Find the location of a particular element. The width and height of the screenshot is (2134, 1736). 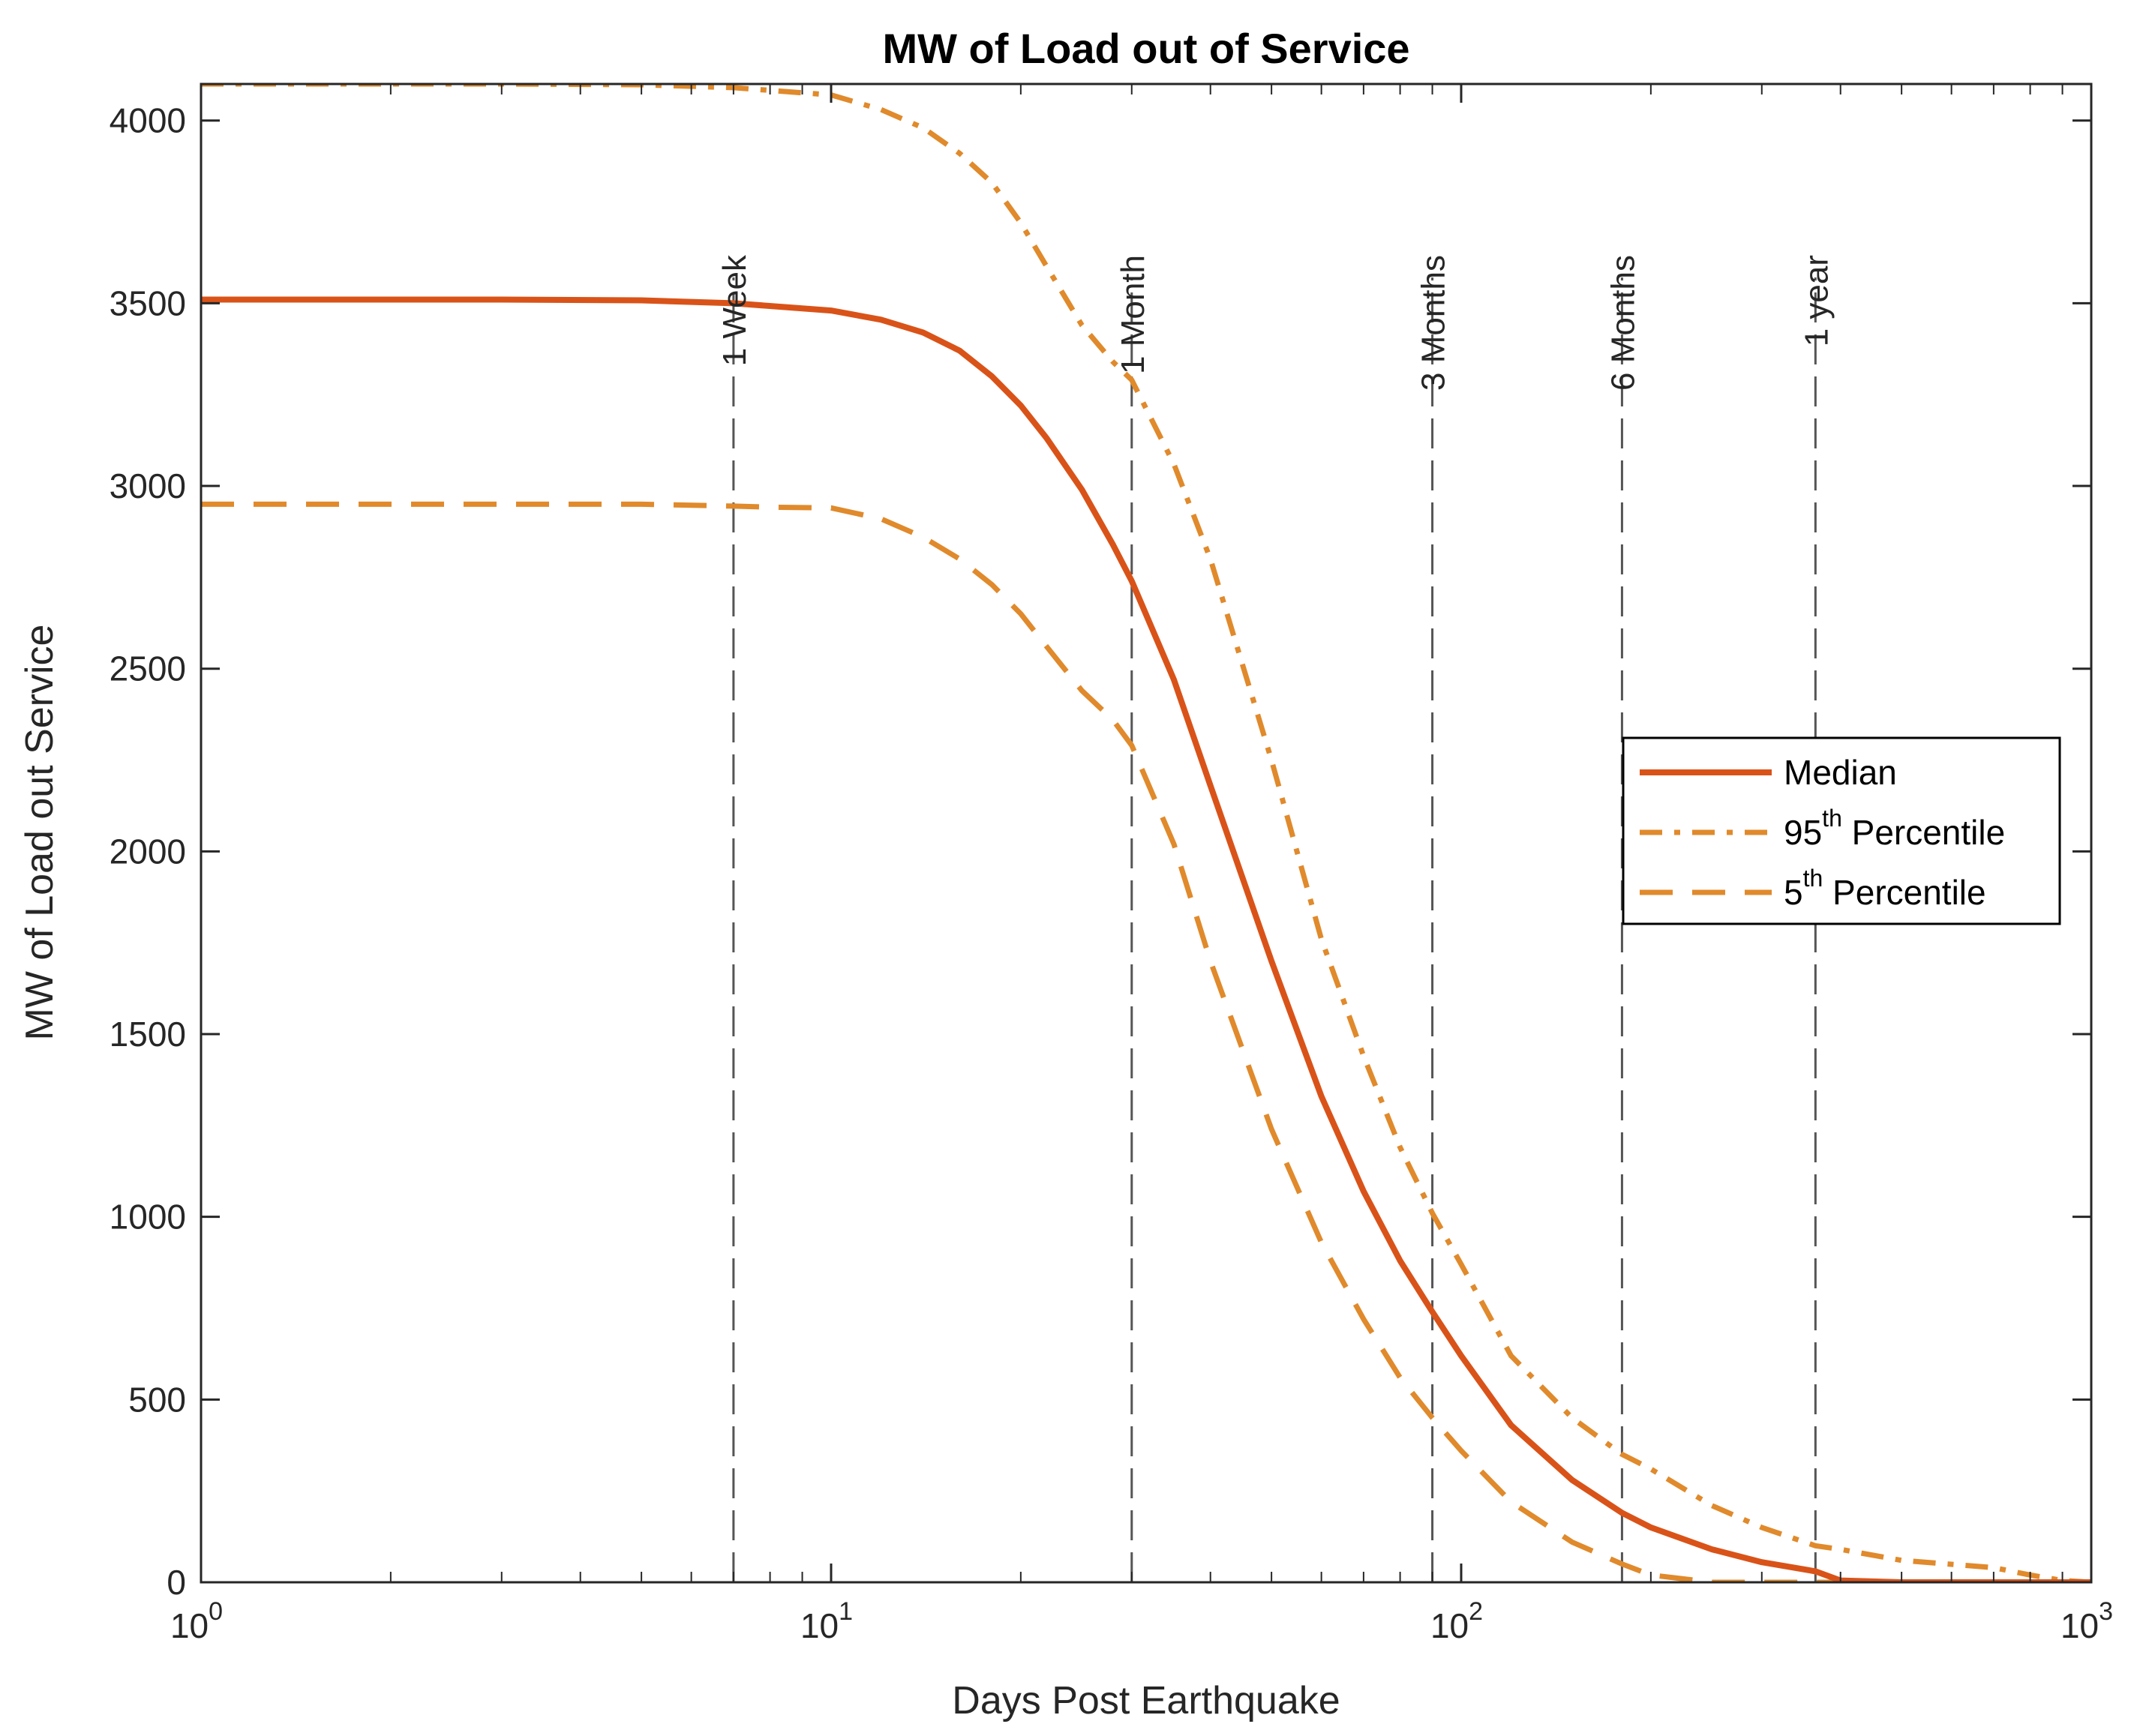

x-tick-label: 10¹ is located at coordinates (826, 1621).